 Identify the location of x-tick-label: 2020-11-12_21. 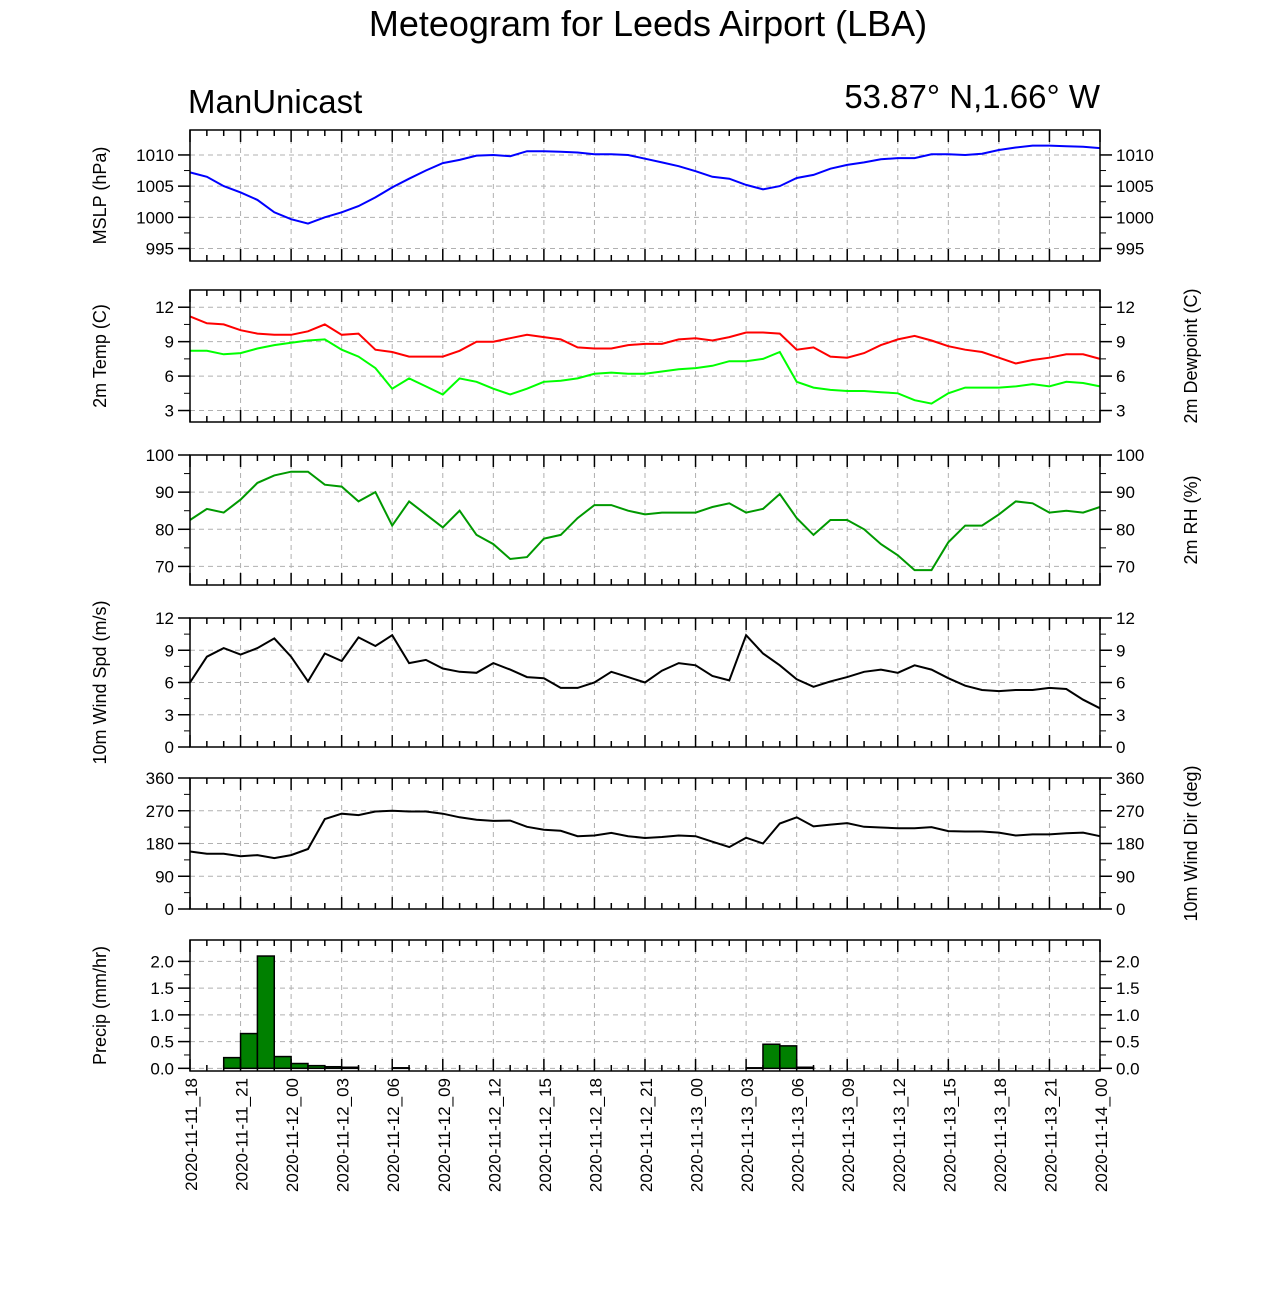
(646, 1135).